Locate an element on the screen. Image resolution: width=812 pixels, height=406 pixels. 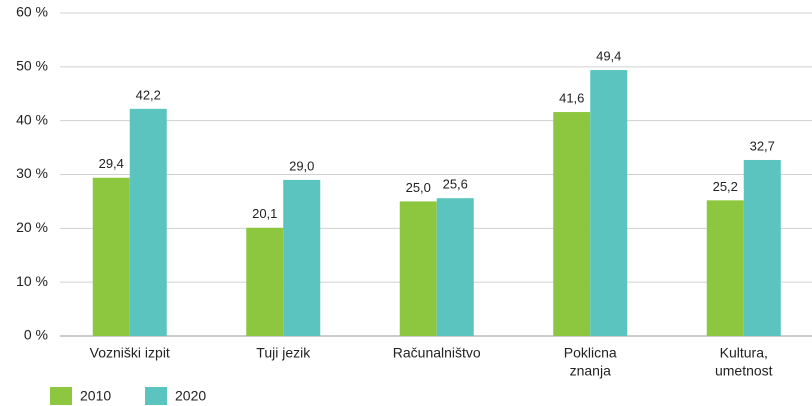
x-tick-label: Kultura, is located at coordinates (744, 353).